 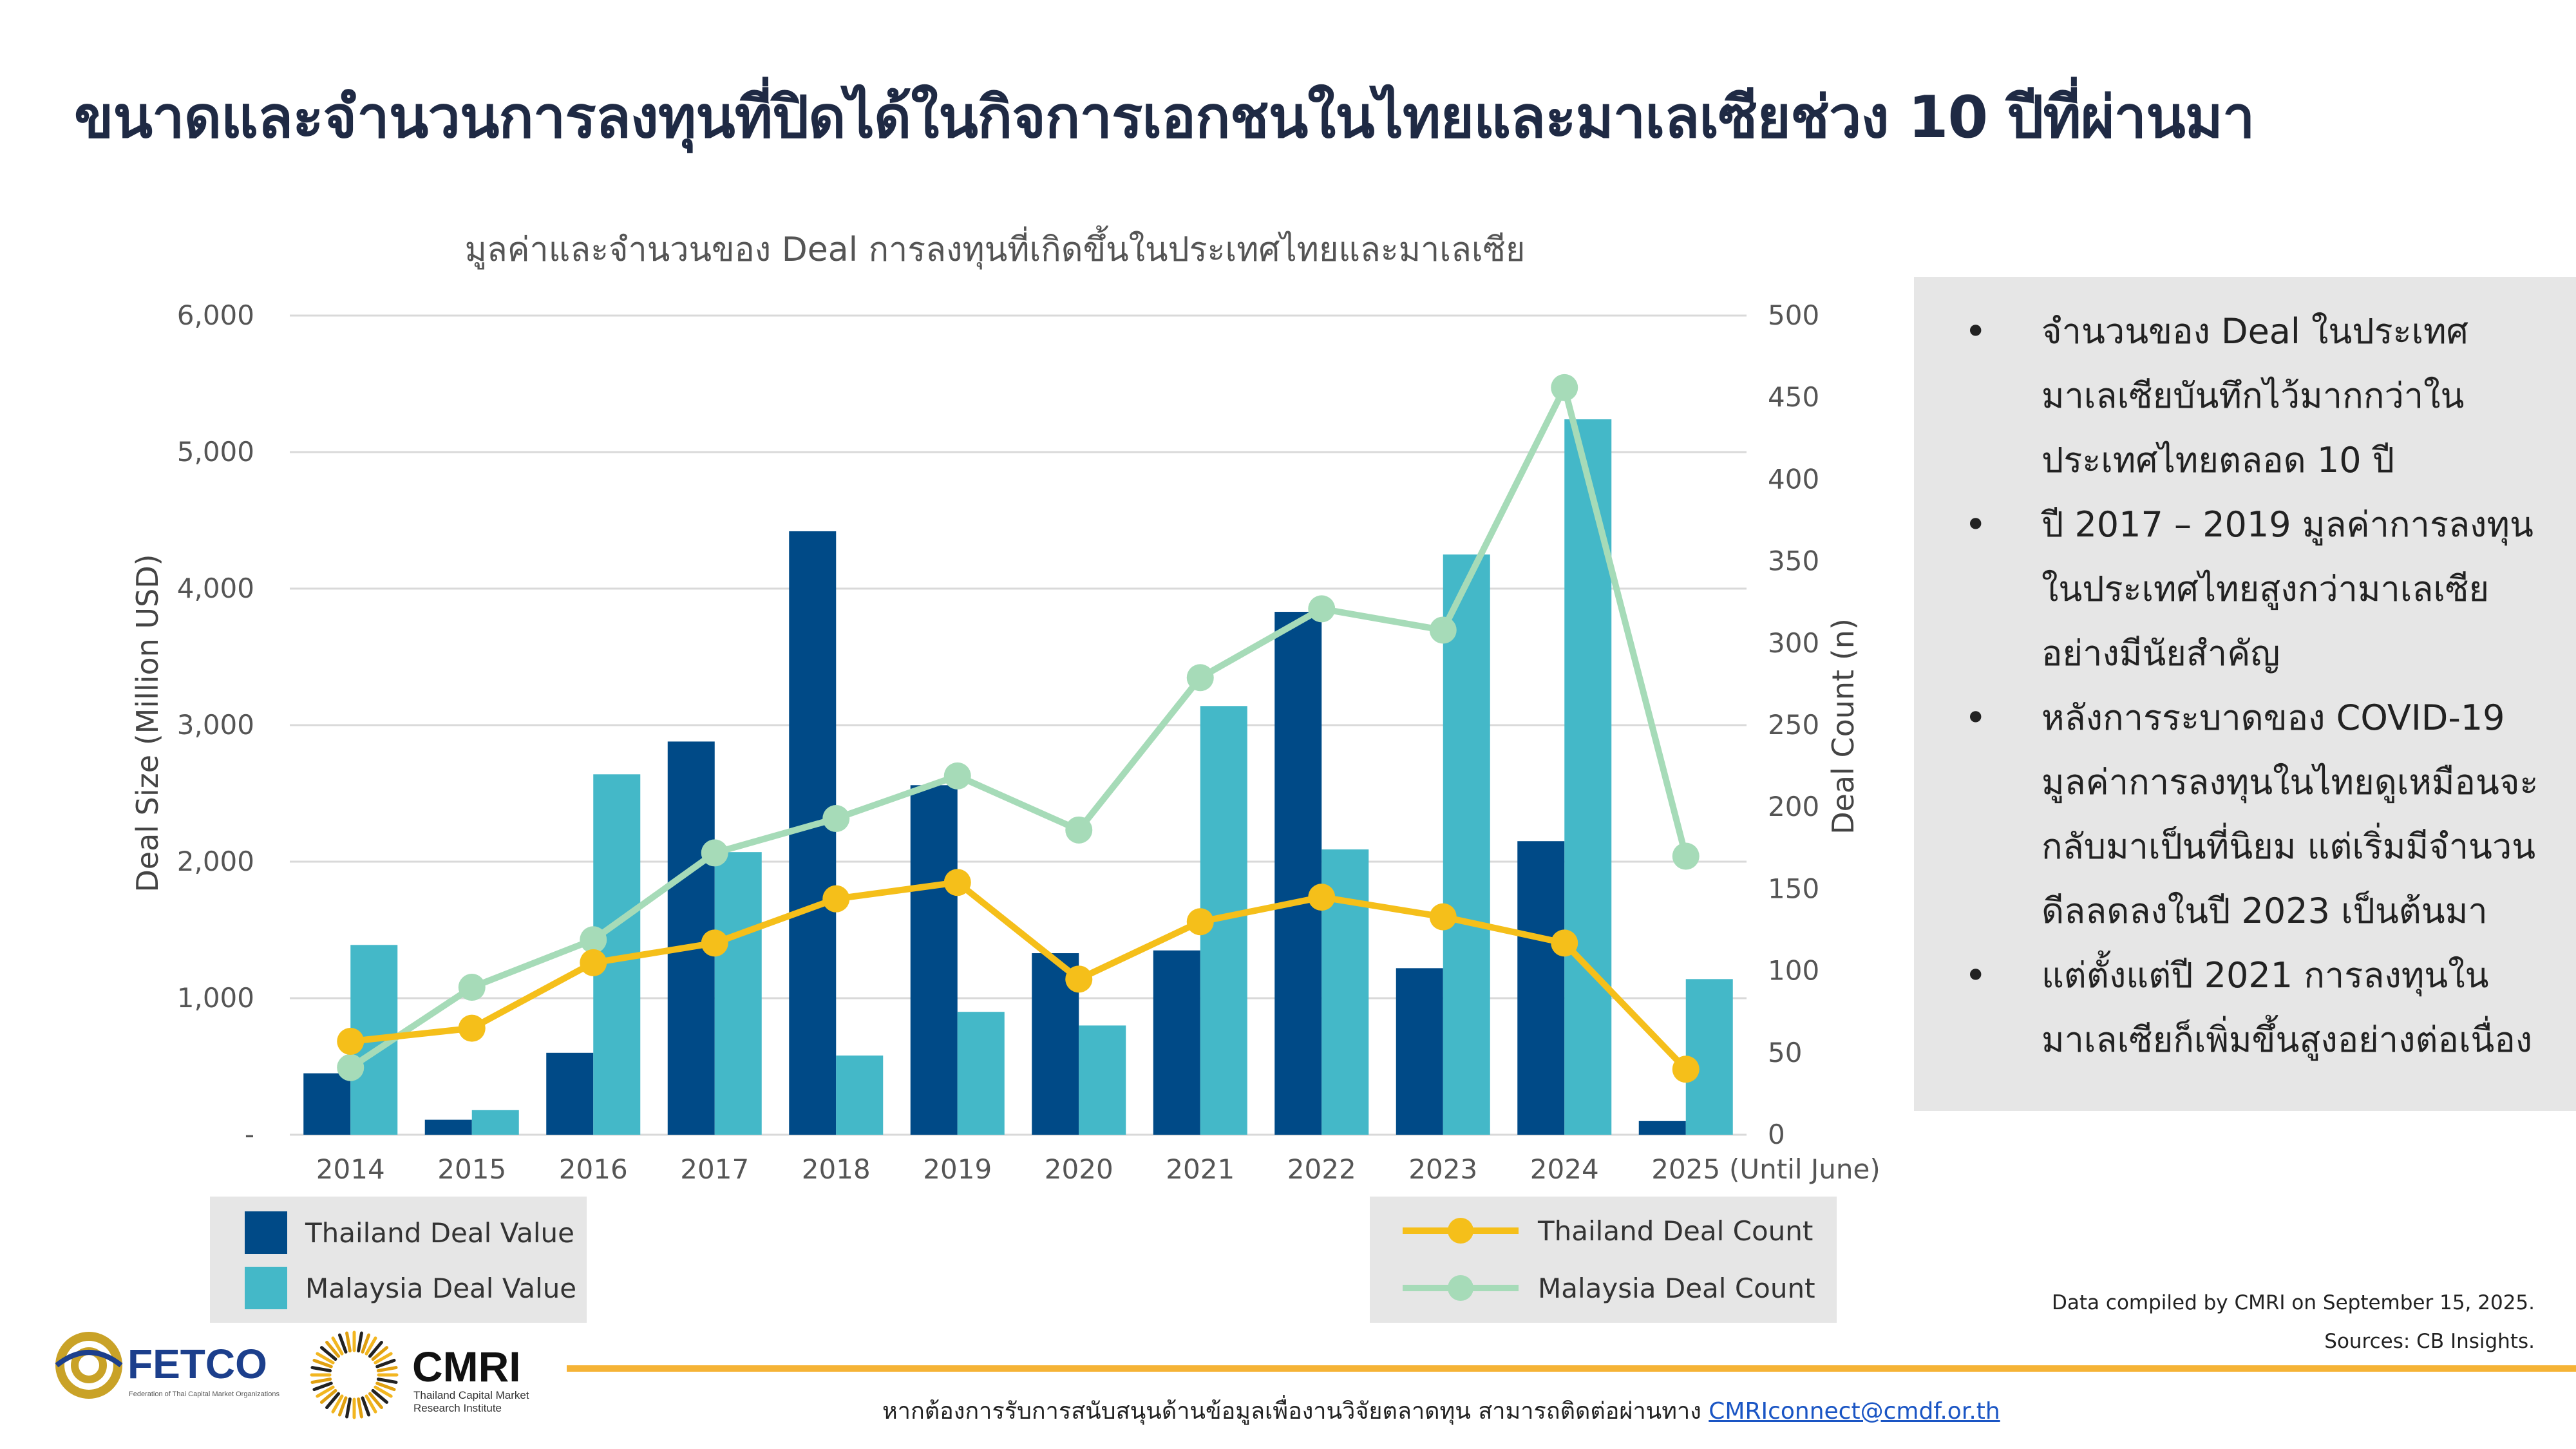 What do you see at coordinates (466, 1366) in the screenshot?
I see `svg-text: CMRI` at bounding box center [466, 1366].